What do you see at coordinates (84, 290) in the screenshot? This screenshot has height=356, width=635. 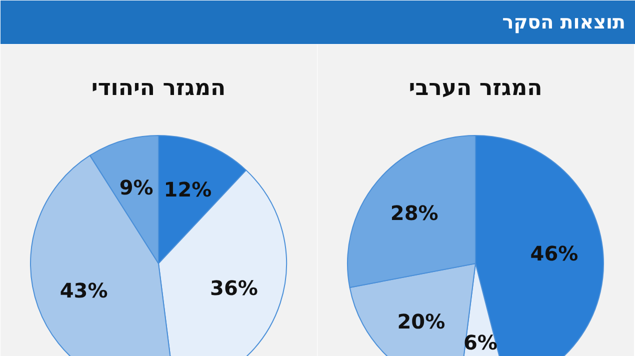 I see `data-label: 43%` at bounding box center [84, 290].